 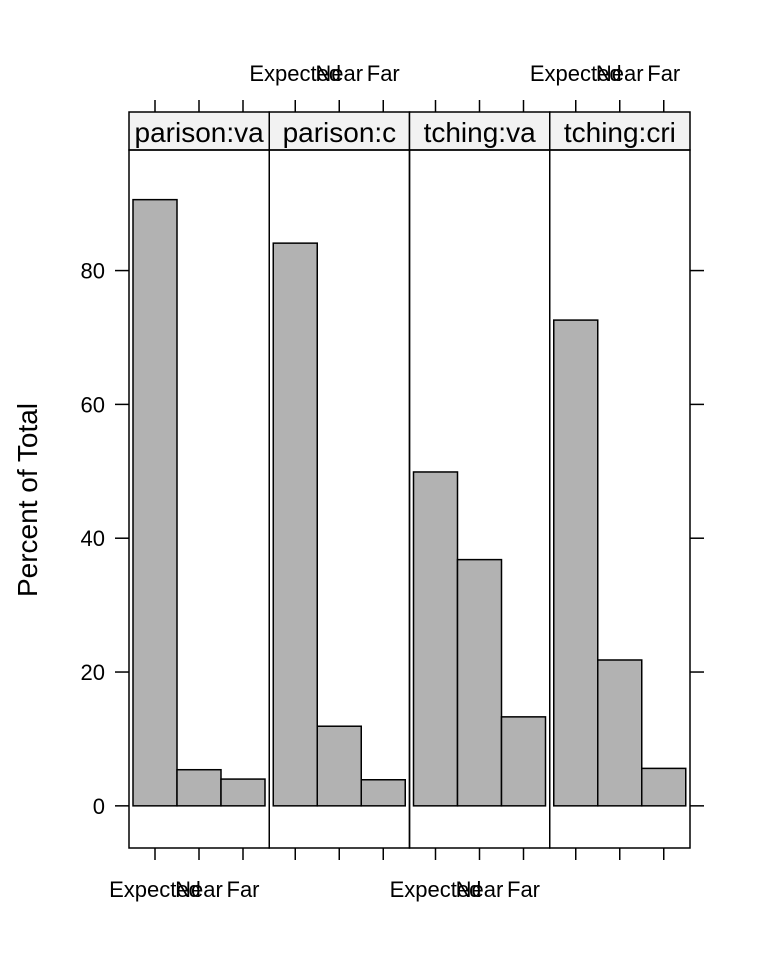 What do you see at coordinates (199, 480) in the screenshot?
I see `panel-1: parison:va` at bounding box center [199, 480].